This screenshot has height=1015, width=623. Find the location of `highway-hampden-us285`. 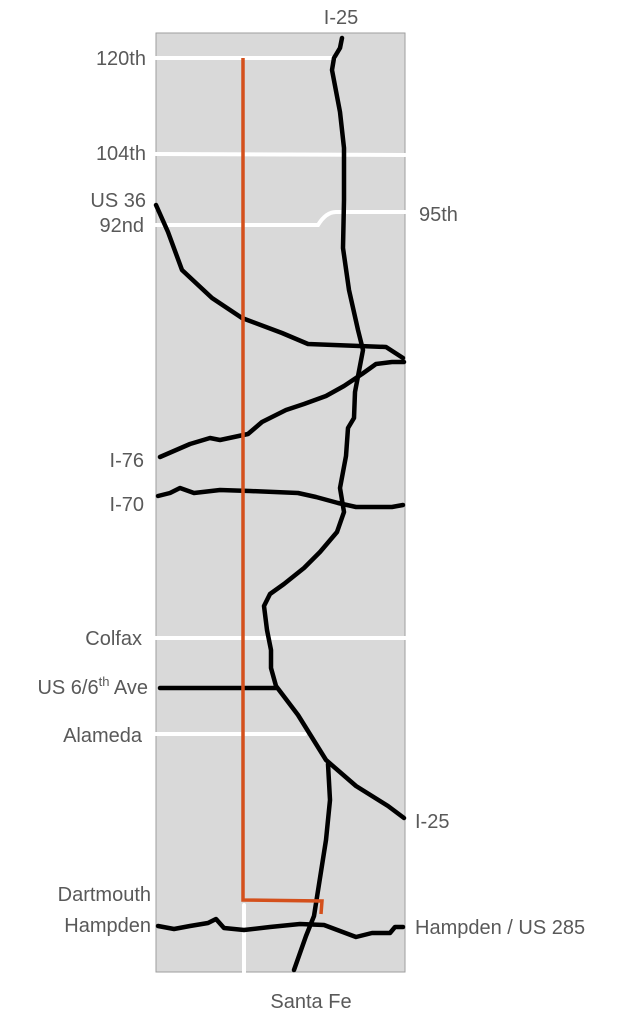

highway-hampden-us285 is located at coordinates (280, 928).